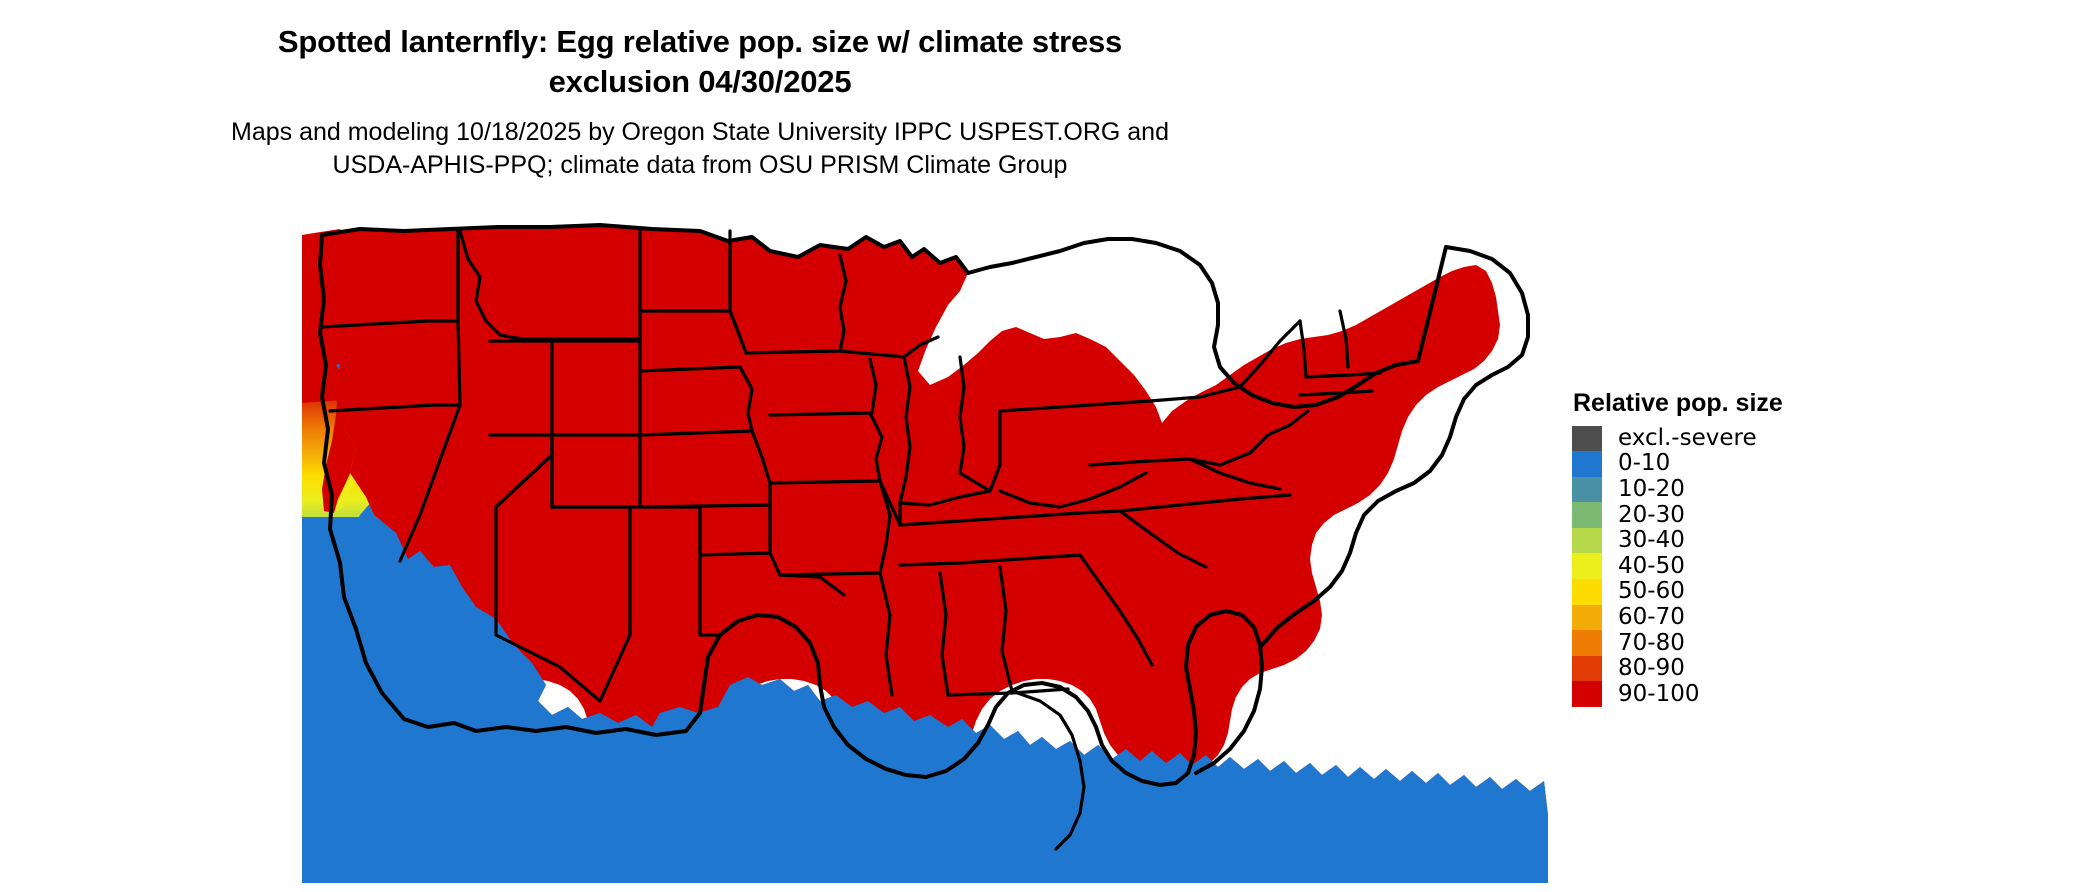 The image size is (2100, 892). What do you see at coordinates (1207, 323) in the screenshot?
I see `northern-border` at bounding box center [1207, 323].